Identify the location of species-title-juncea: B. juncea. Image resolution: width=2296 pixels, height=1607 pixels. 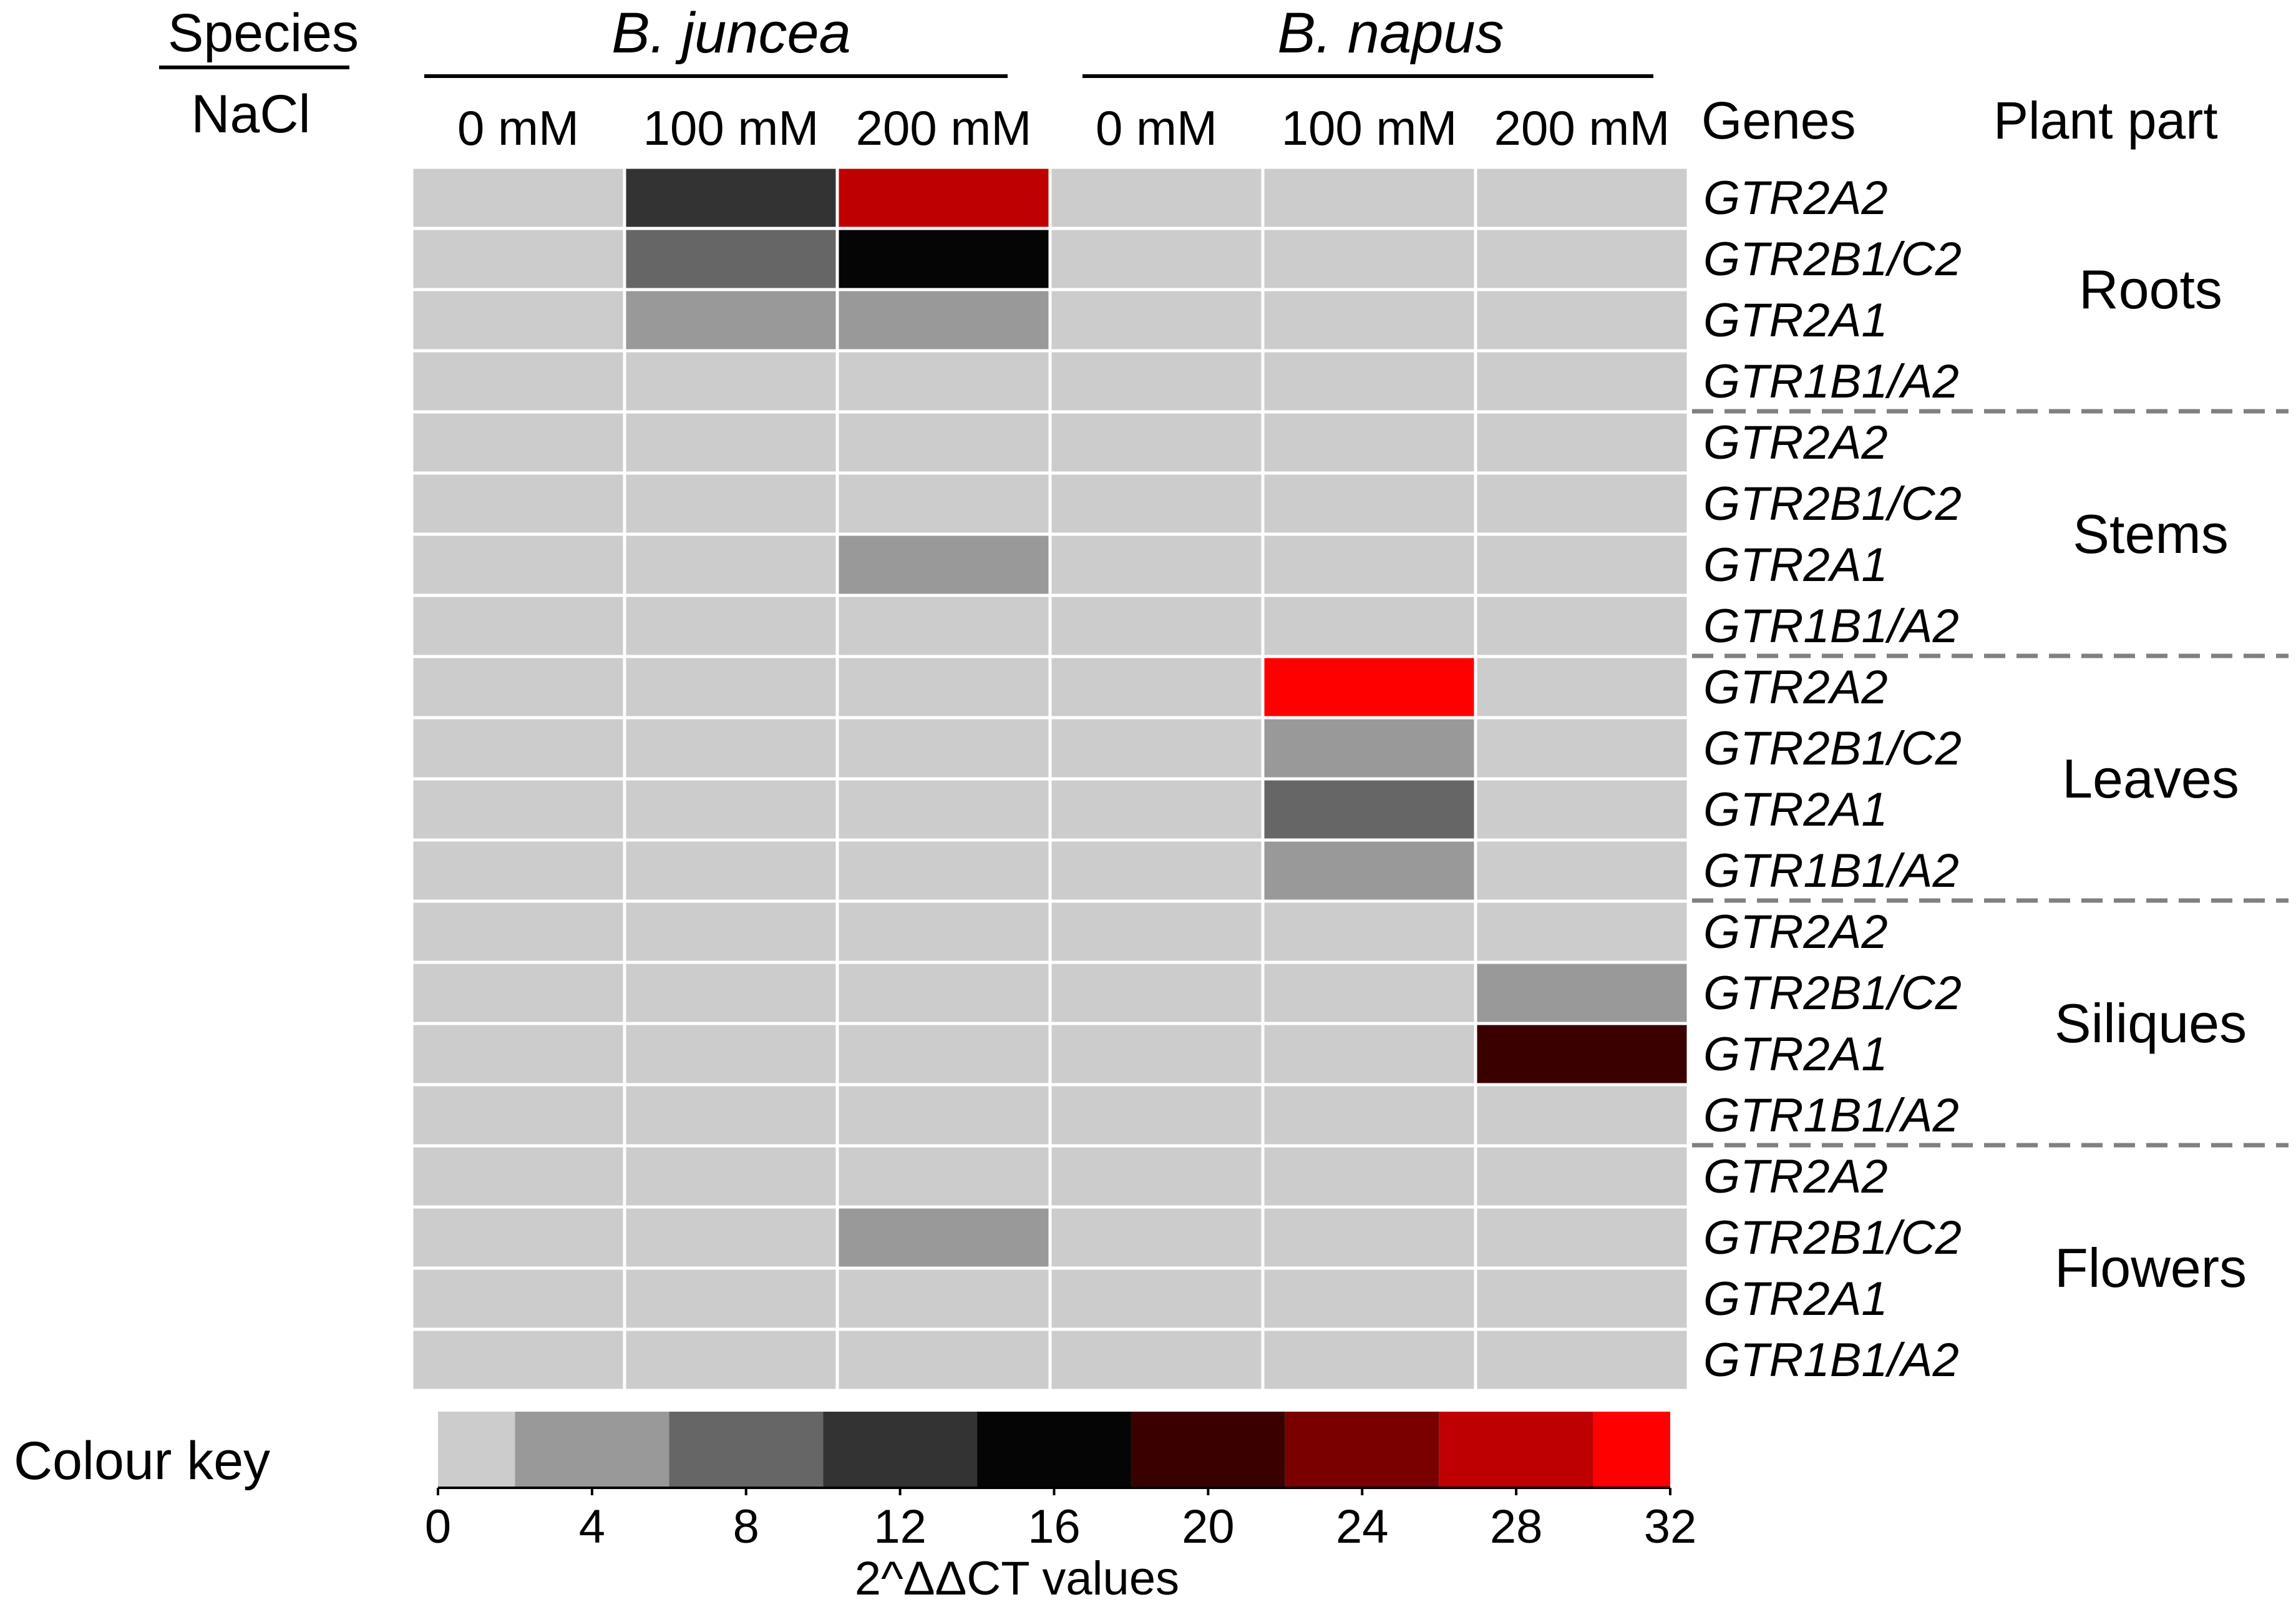
(731, 33).